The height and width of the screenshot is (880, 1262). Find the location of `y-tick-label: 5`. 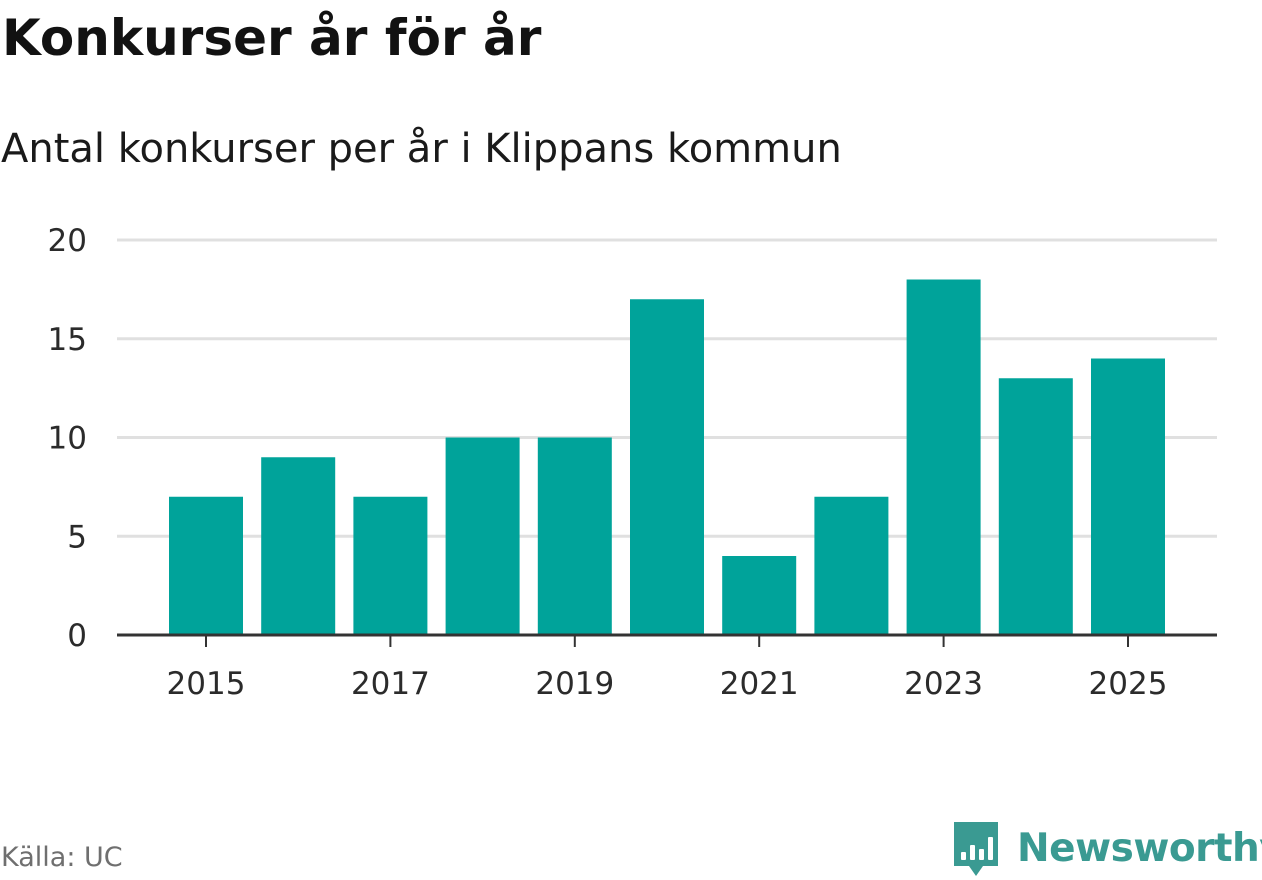

y-tick-label: 5 is located at coordinates (77, 537).